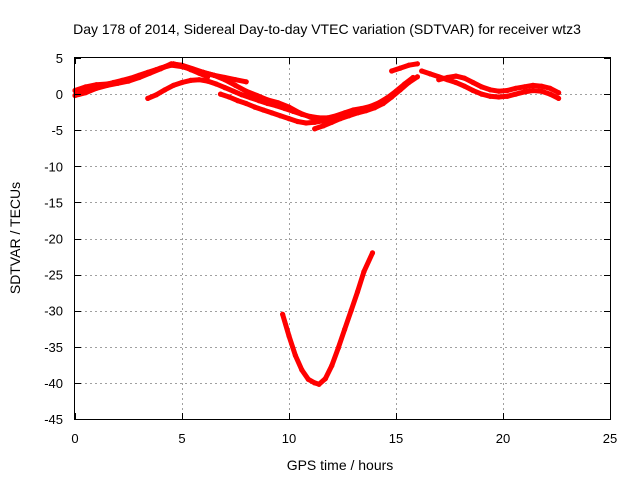  What do you see at coordinates (53, 419) in the screenshot?
I see `y-tick-label: -45` at bounding box center [53, 419].